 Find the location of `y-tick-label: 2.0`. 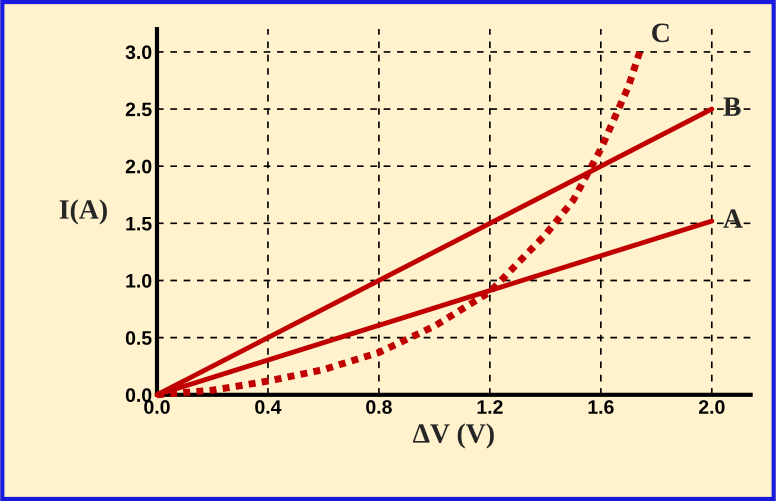

y-tick-label: 2.0 is located at coordinates (139, 167).